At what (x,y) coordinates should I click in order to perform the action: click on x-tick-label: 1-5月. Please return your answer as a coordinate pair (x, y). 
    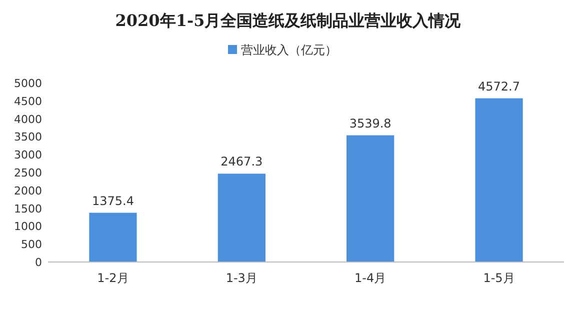
    Looking at the image, I should click on (499, 278).